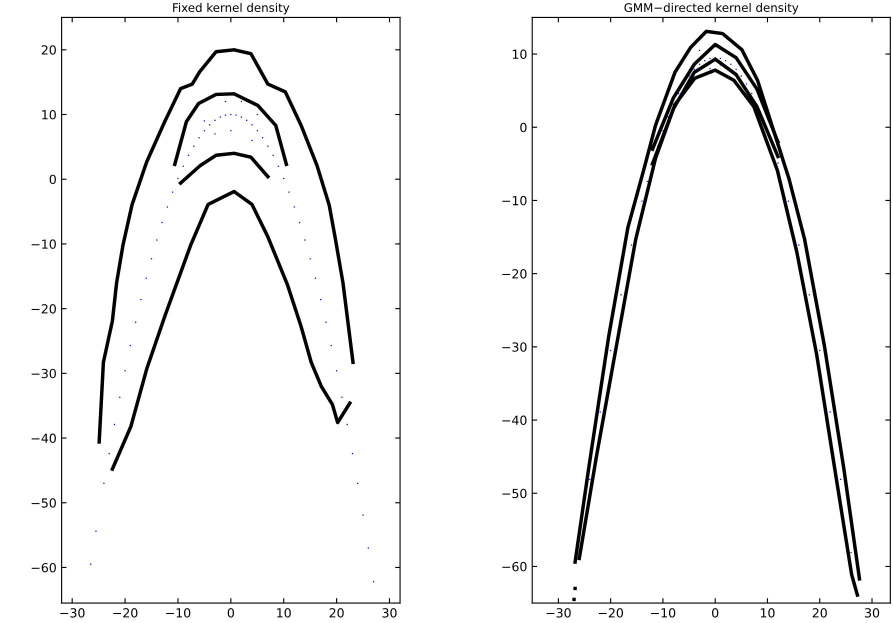 Image resolution: width=893 pixels, height=623 pixels. What do you see at coordinates (711, 8) in the screenshot?
I see `chart-title: GMM−directed kernel density` at bounding box center [711, 8].